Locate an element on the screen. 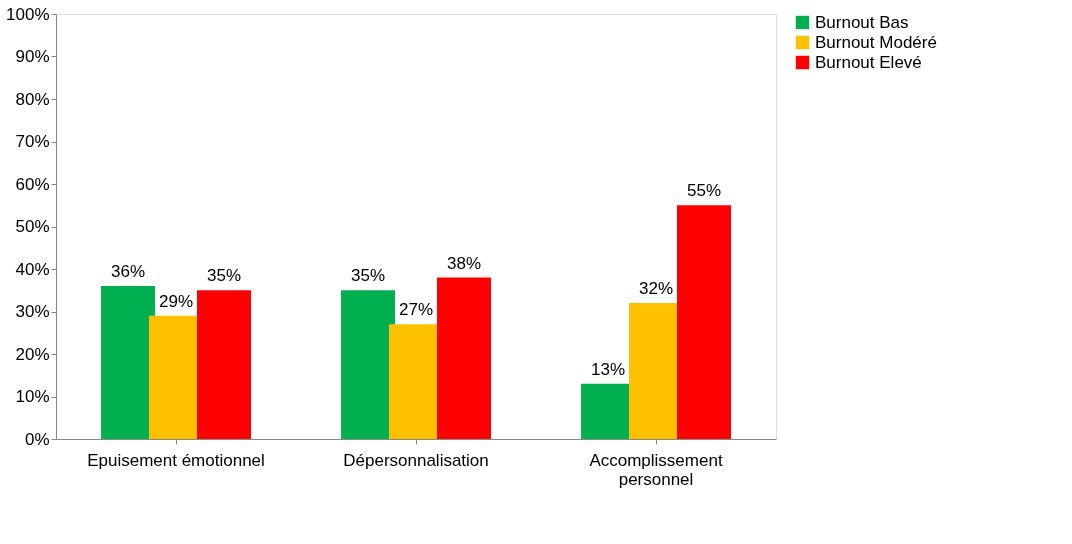 This screenshot has width=1072, height=544. y-tick-label: 40% is located at coordinates (32, 269).